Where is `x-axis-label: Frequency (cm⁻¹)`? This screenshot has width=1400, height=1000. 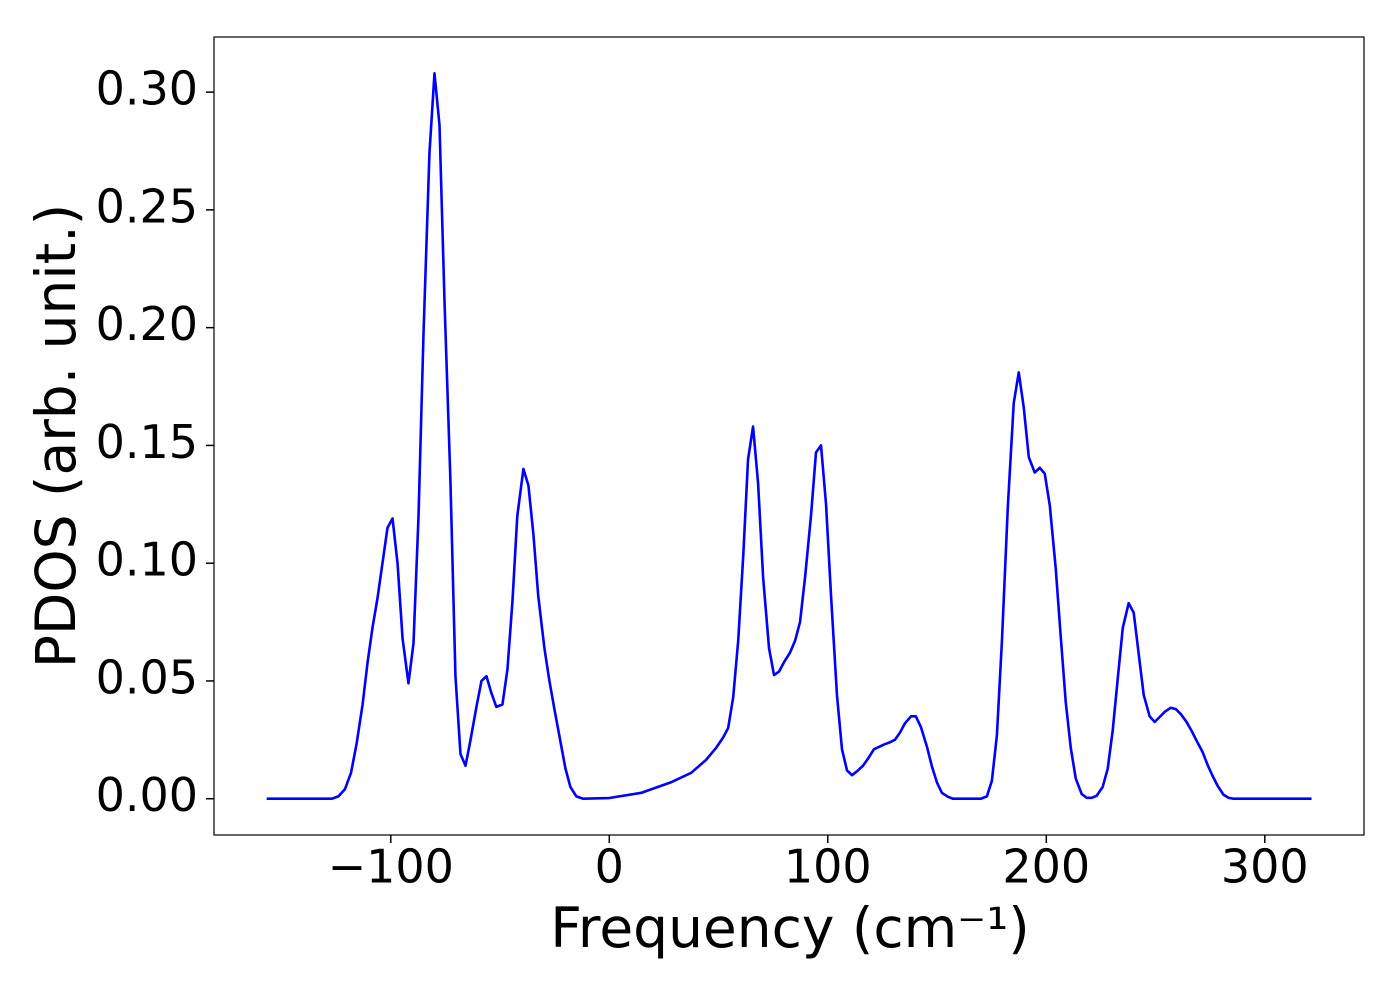
x-axis-label: Frequency (cm⁻¹) is located at coordinates (789, 928).